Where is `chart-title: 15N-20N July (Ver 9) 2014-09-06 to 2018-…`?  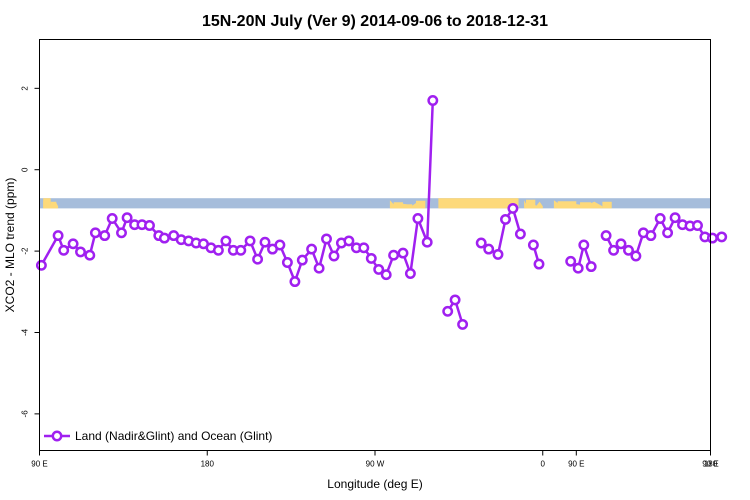
chart-title: 15N-20N July (Ver 9) 2014-09-06 to 2018-… is located at coordinates (375, 21).